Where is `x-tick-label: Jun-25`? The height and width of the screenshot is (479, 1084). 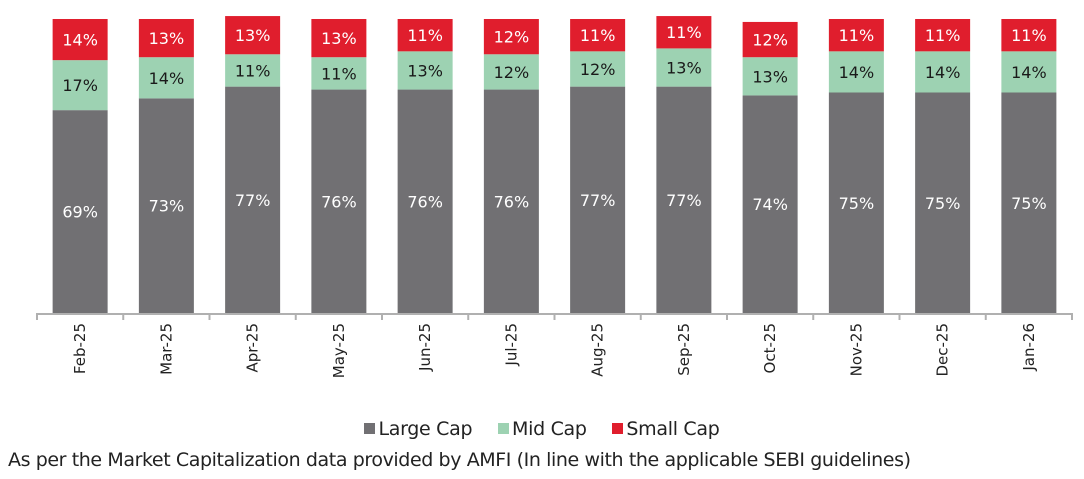
x-tick-label: Jun-25 is located at coordinates (425, 347).